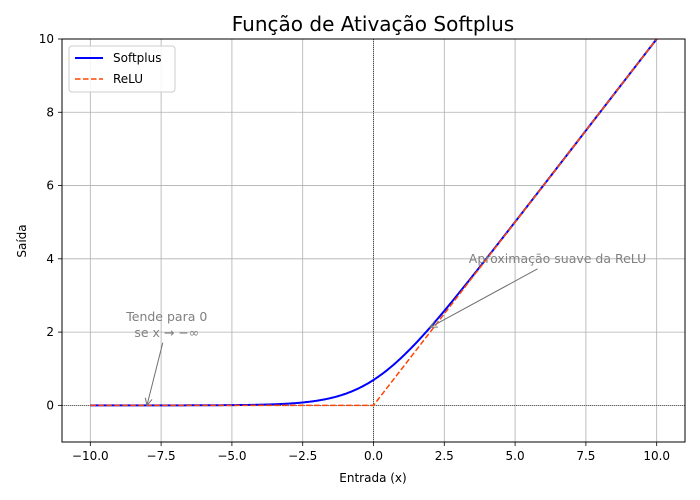  What do you see at coordinates (50, 186) in the screenshot?
I see `y-tick-label: 6` at bounding box center [50, 186].